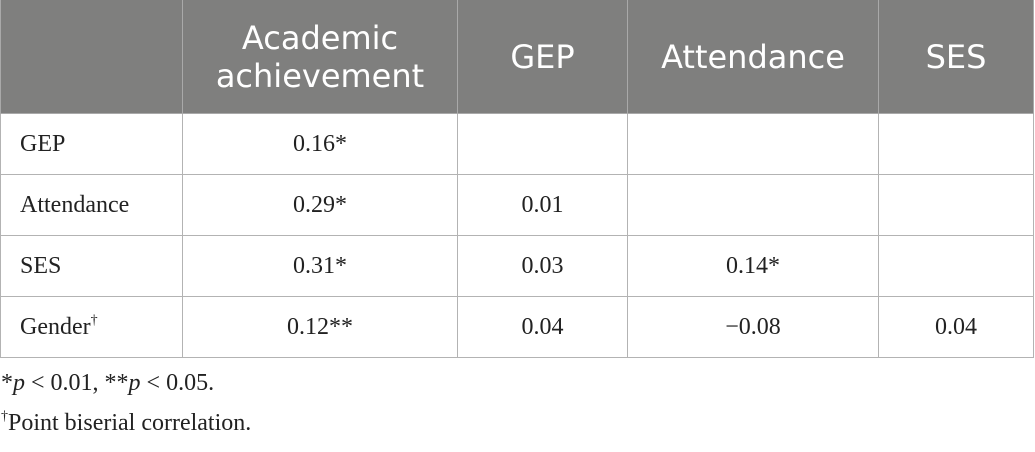 The image size is (1035, 452). Describe the element at coordinates (753, 327) in the screenshot. I see `table-cell: −0.08` at that location.